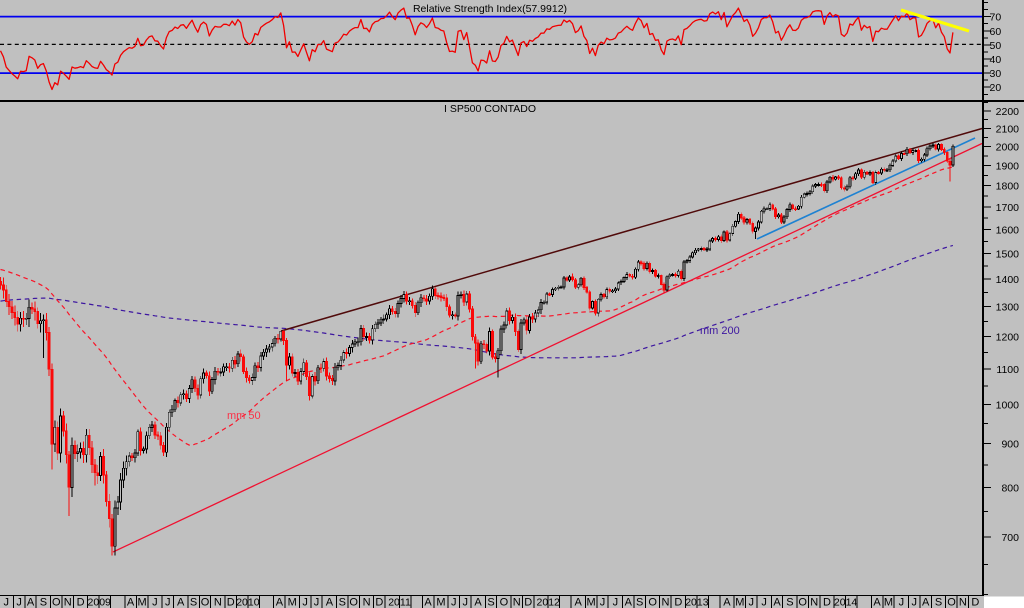  Describe the element at coordinates (996, 18) in the screenshot. I see `svg-text: 70` at that location.